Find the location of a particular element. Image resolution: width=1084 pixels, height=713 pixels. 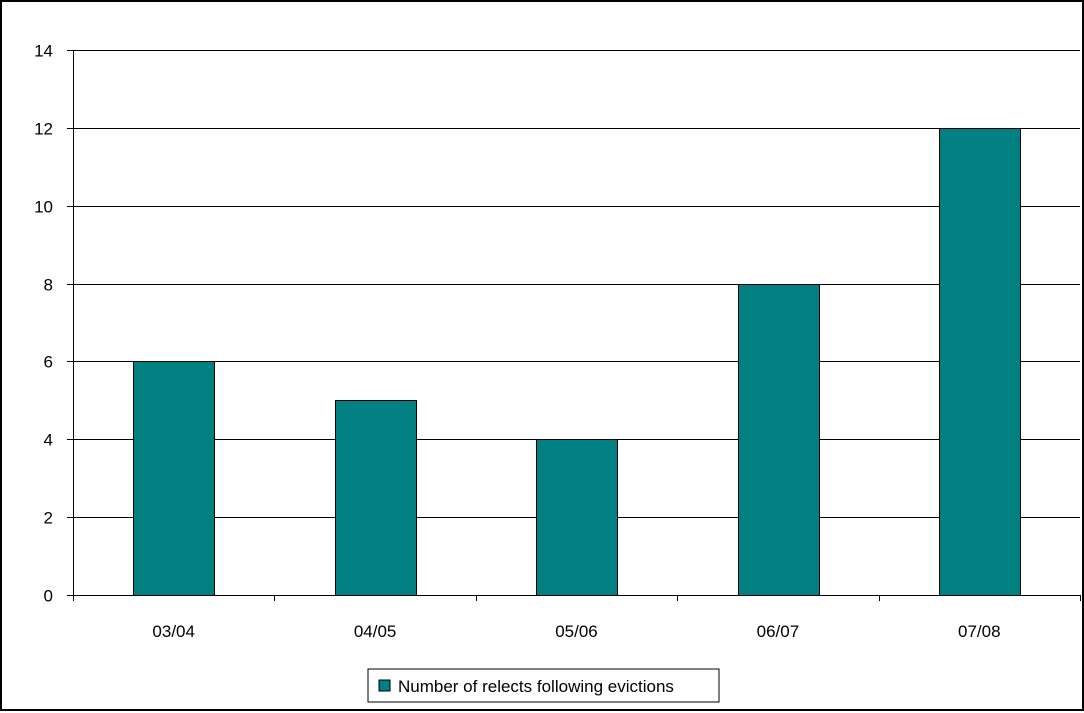

legend-label: Number of relects following evictions is located at coordinates (536, 686).